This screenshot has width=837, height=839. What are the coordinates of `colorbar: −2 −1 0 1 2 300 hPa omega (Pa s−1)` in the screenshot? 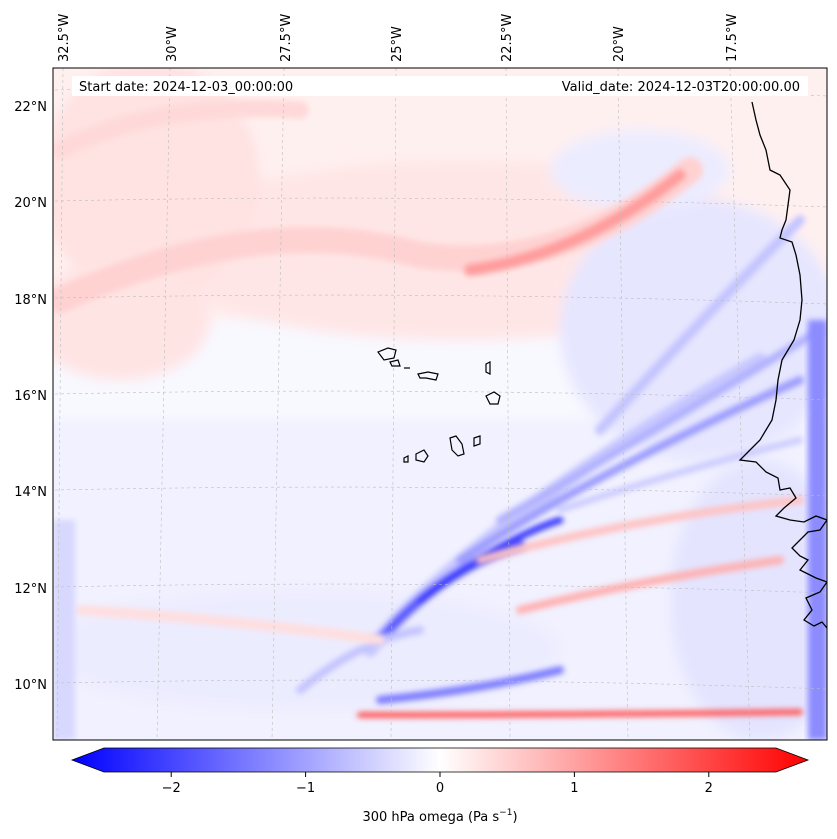 It's located at (440, 786).